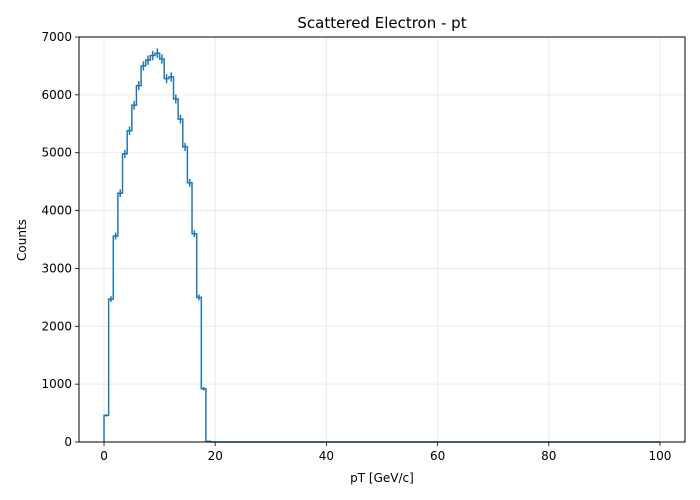  What do you see at coordinates (56, 268) in the screenshot?
I see `y-tick-label-3: 3000` at bounding box center [56, 268].